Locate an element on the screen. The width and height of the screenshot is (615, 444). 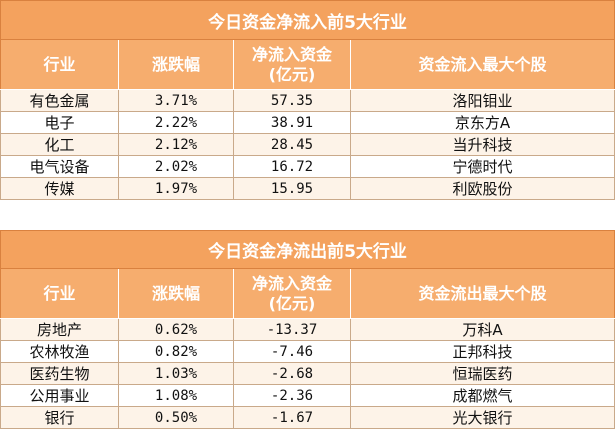
table-row: 房地产 0.62% -13.37 万科A is located at coordinates (307, 329).